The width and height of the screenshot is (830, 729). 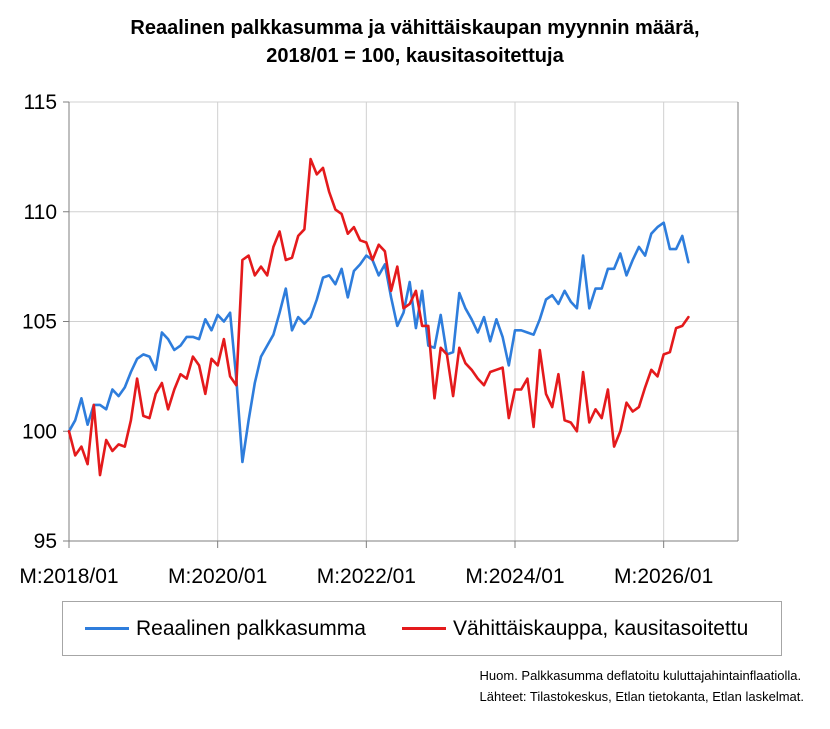 What do you see at coordinates (40, 212) in the screenshot?
I see `y-tick-label-110: 110` at bounding box center [40, 212].